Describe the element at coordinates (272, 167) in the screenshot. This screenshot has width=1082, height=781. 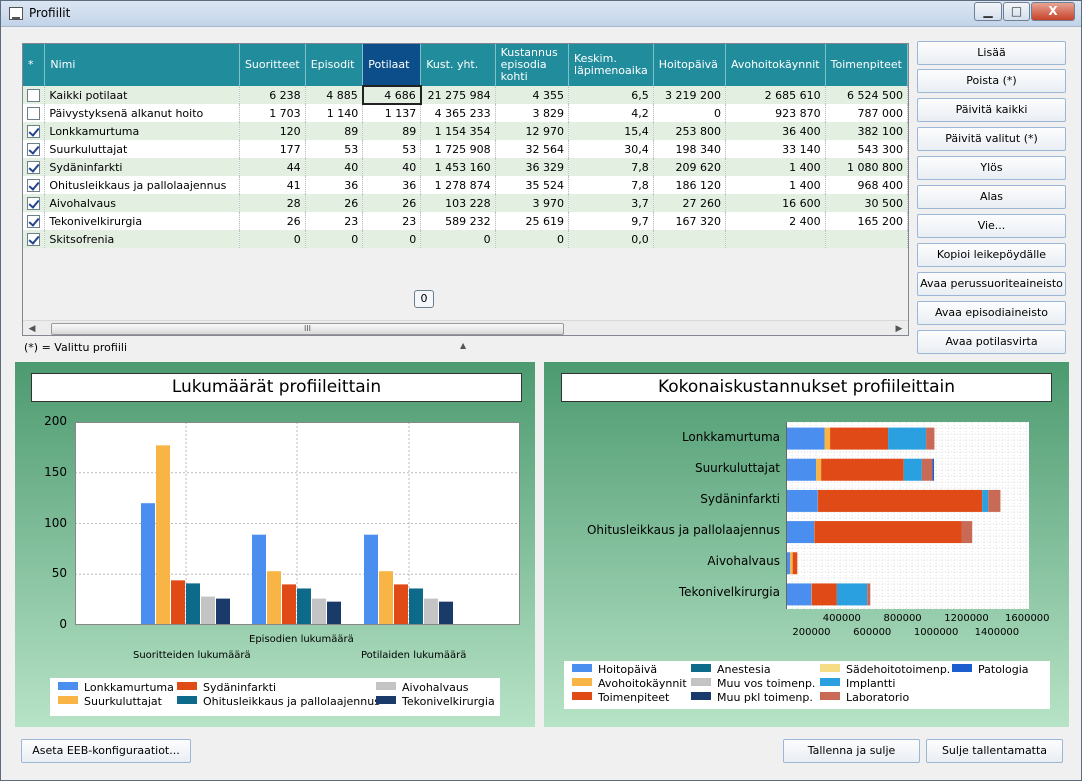
I see `table-cell: 44` at that location.